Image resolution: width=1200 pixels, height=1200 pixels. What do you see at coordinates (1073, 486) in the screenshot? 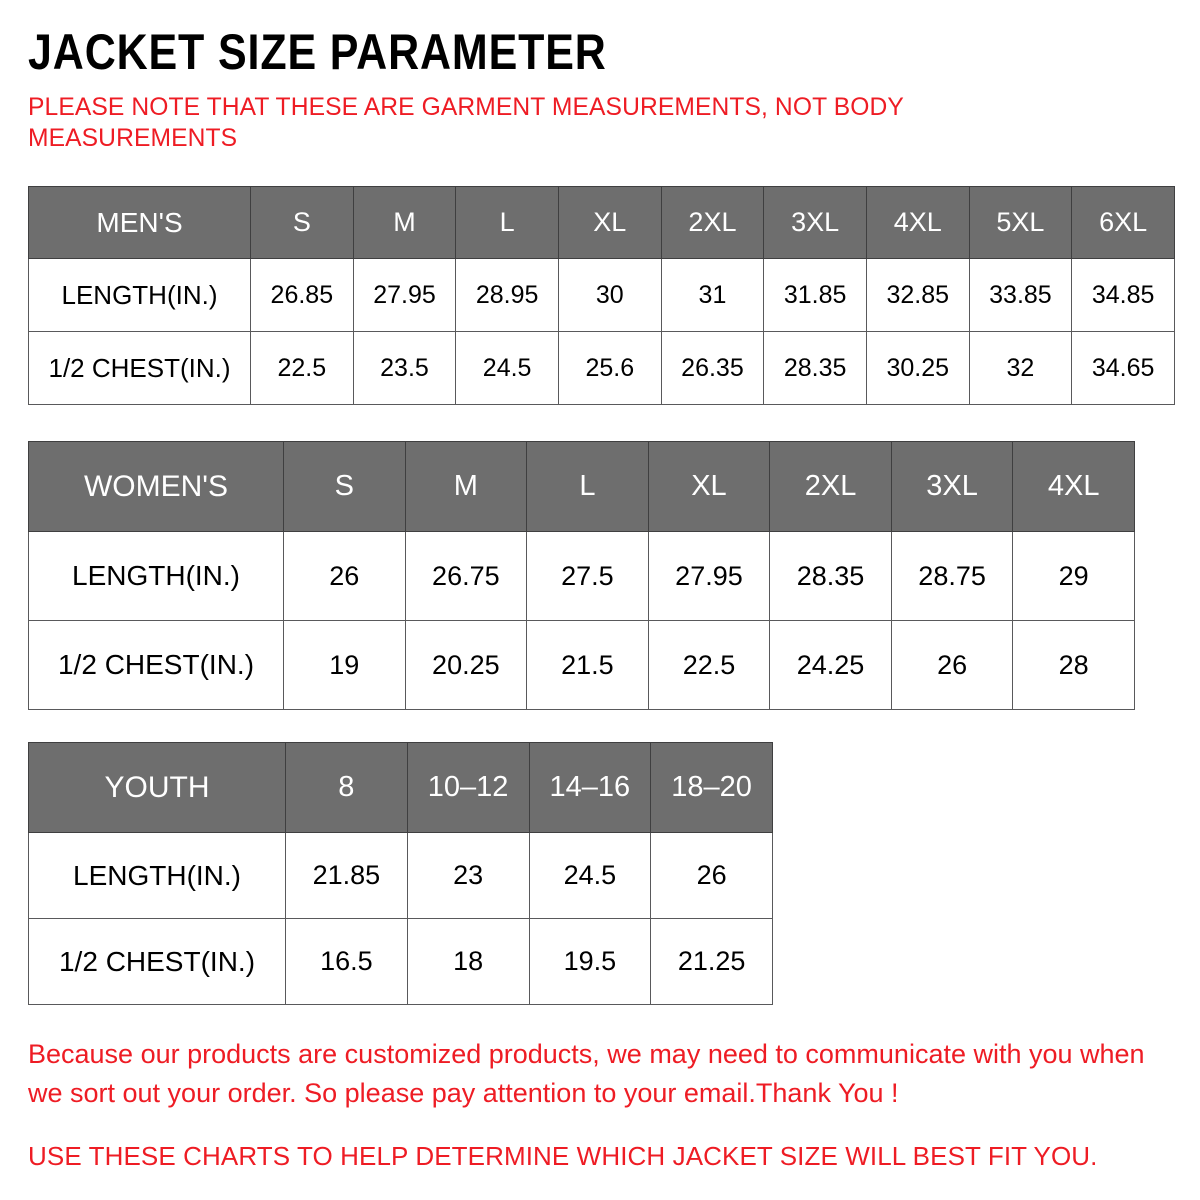
I see `womens-header-size: 4XL` at bounding box center [1073, 486].